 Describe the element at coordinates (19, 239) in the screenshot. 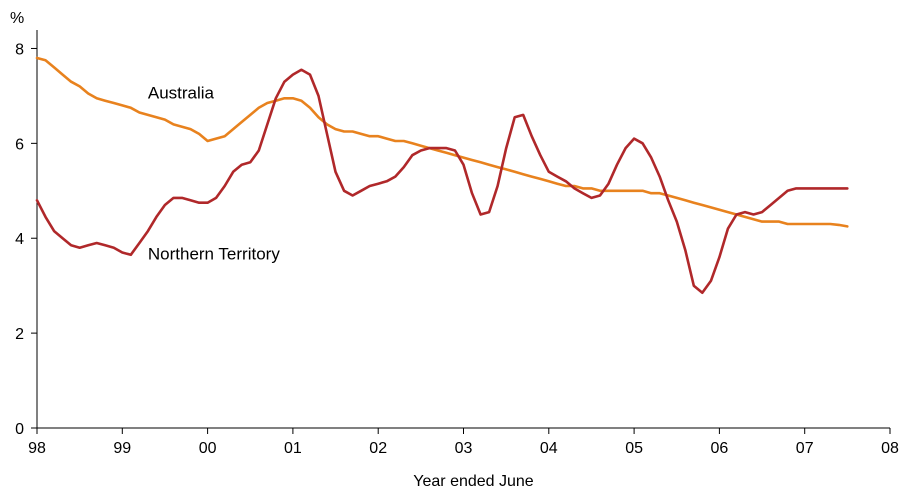

I see `y-tick-label: 4` at that location.